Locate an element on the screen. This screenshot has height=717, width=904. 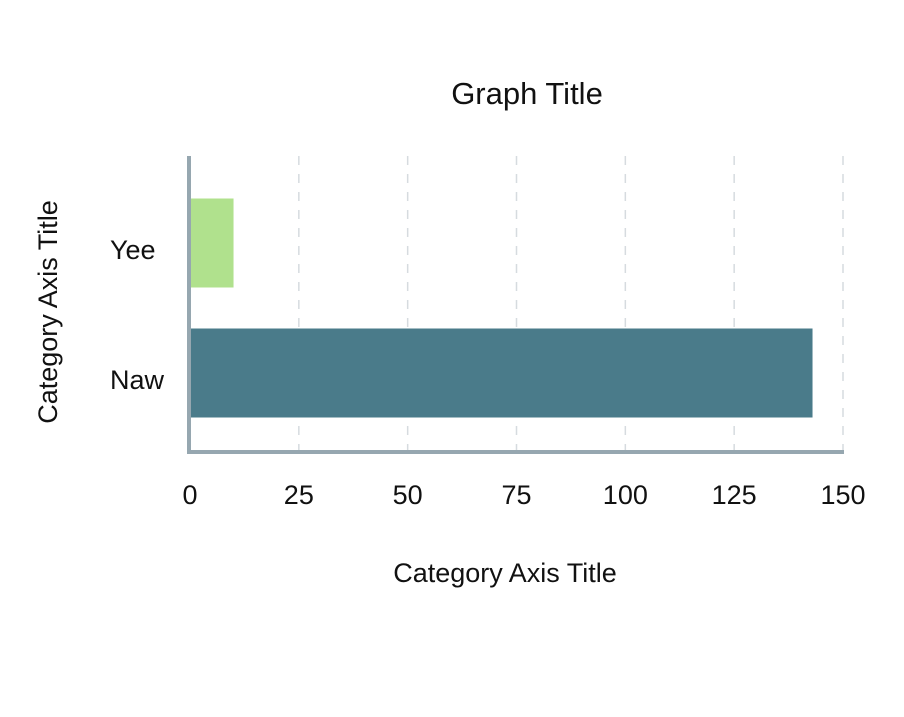
bar-yee is located at coordinates (212, 243).